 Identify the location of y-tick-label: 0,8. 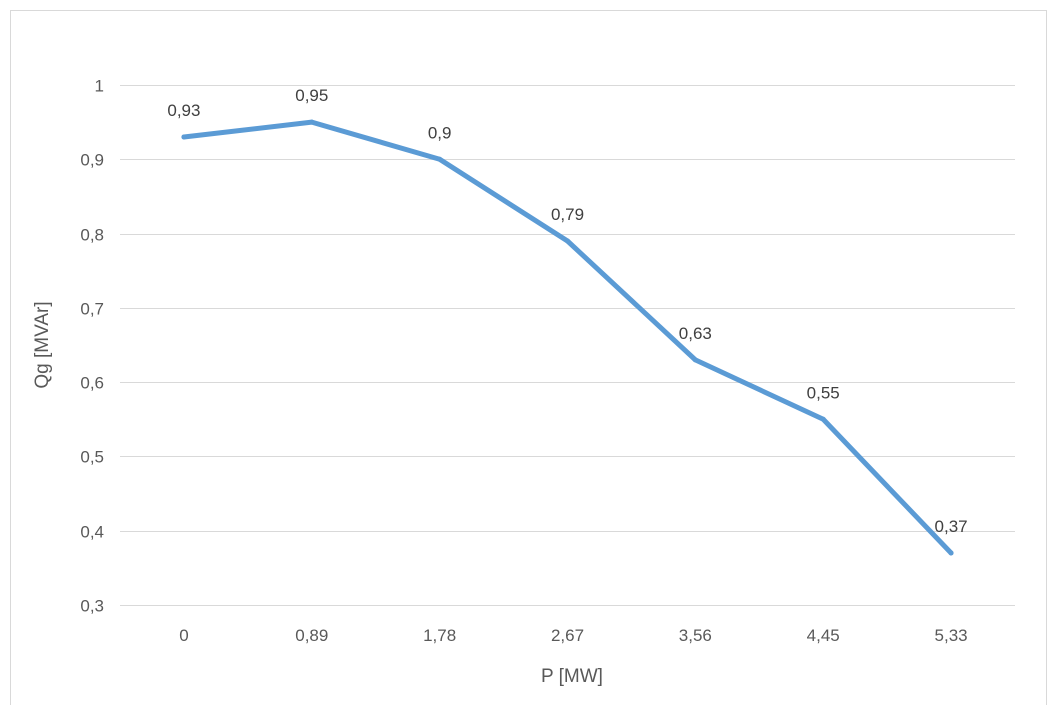
(92, 235).